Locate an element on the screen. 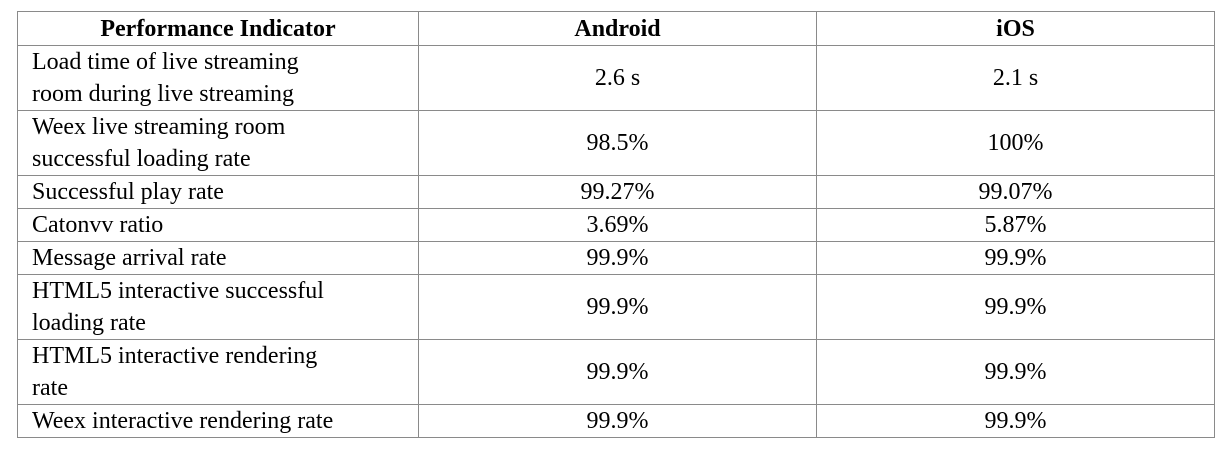 The image size is (1228, 461). indicator-cell: Successful play rate is located at coordinates (218, 192).